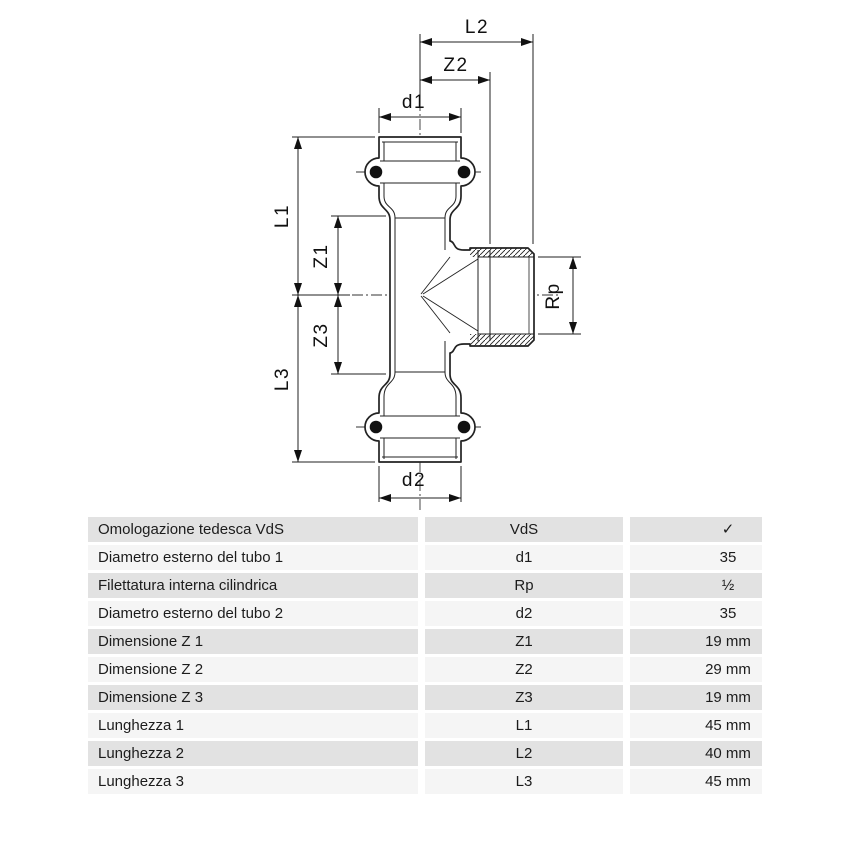 The width and height of the screenshot is (850, 850). I want to click on dim-label-z2: Z2, so click(455, 65).